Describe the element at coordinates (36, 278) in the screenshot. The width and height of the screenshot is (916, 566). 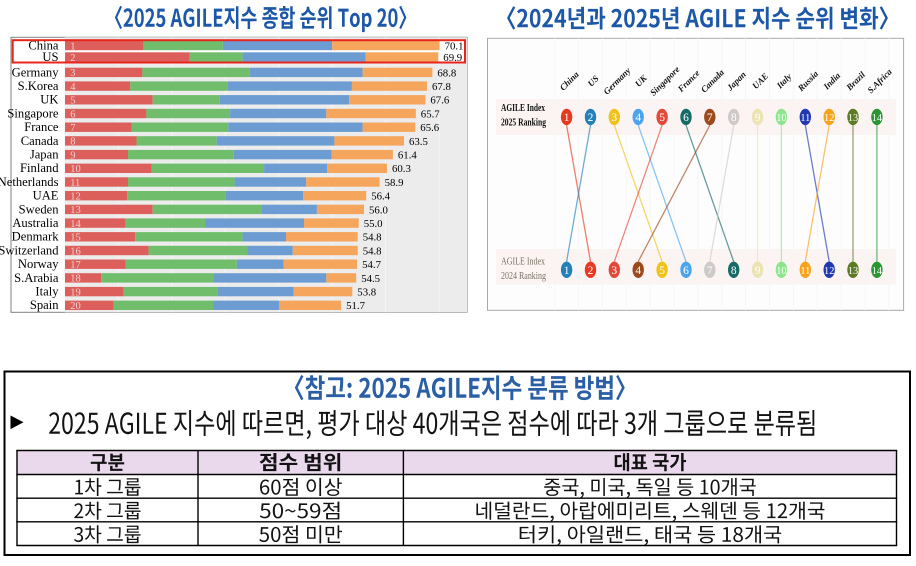
I see `svg-text: S.Arabia` at that location.